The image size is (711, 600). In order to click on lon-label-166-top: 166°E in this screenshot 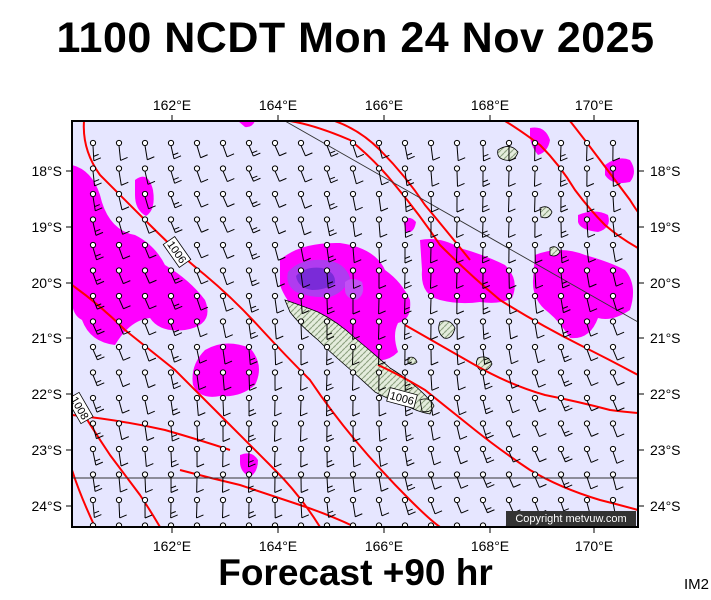, I will do `click(384, 105)`.